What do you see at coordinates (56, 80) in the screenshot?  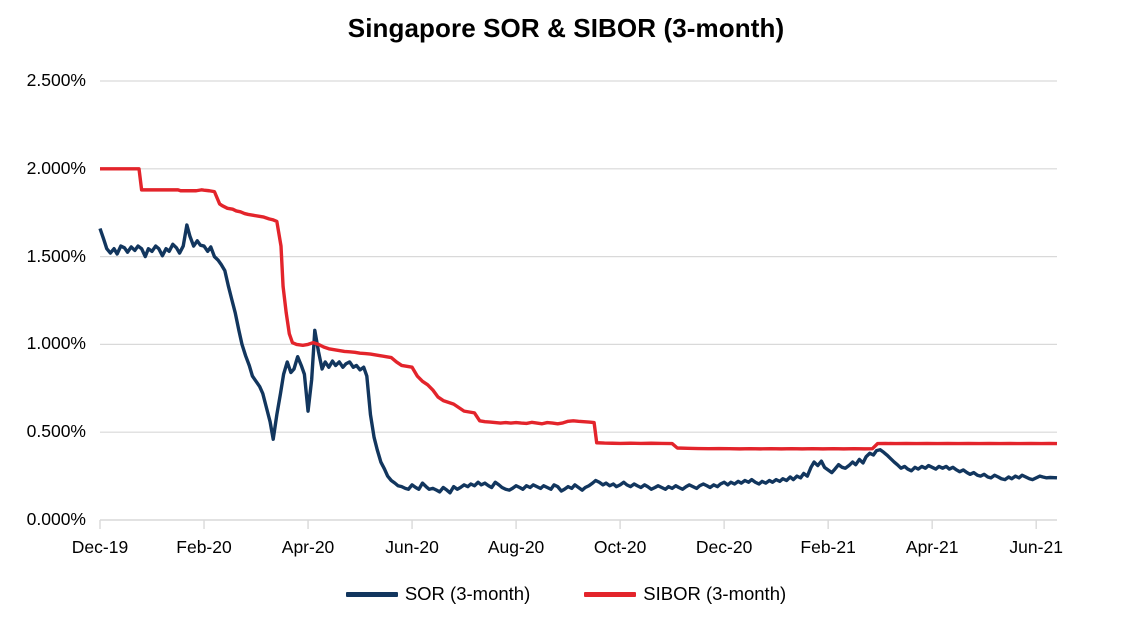 I see `y-axis-tick-label: 2.500%` at bounding box center [56, 80].